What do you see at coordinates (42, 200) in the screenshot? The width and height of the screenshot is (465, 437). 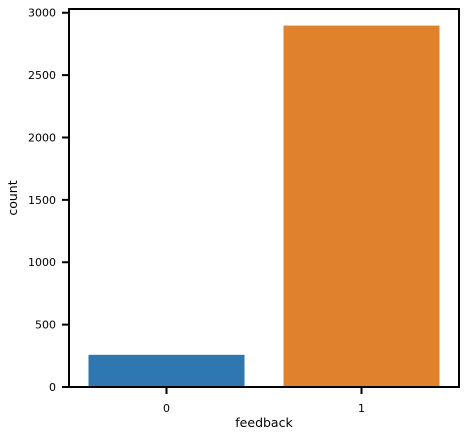 I see `y-tick-label: 1500` at bounding box center [42, 200].